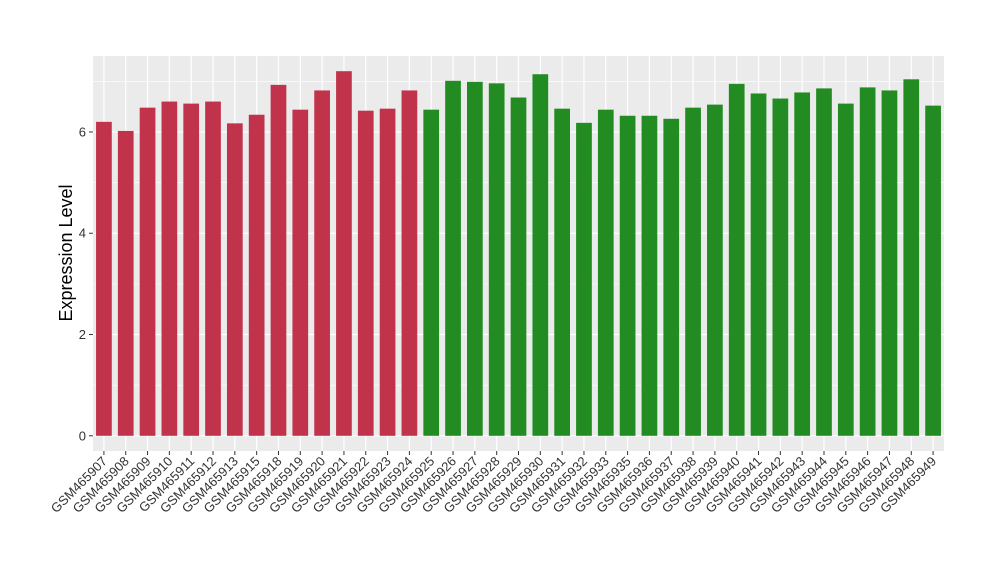 Image resolution: width=1000 pixels, height=585 pixels. What do you see at coordinates (671, 277) in the screenshot?
I see `bar-GSM465937` at bounding box center [671, 277].